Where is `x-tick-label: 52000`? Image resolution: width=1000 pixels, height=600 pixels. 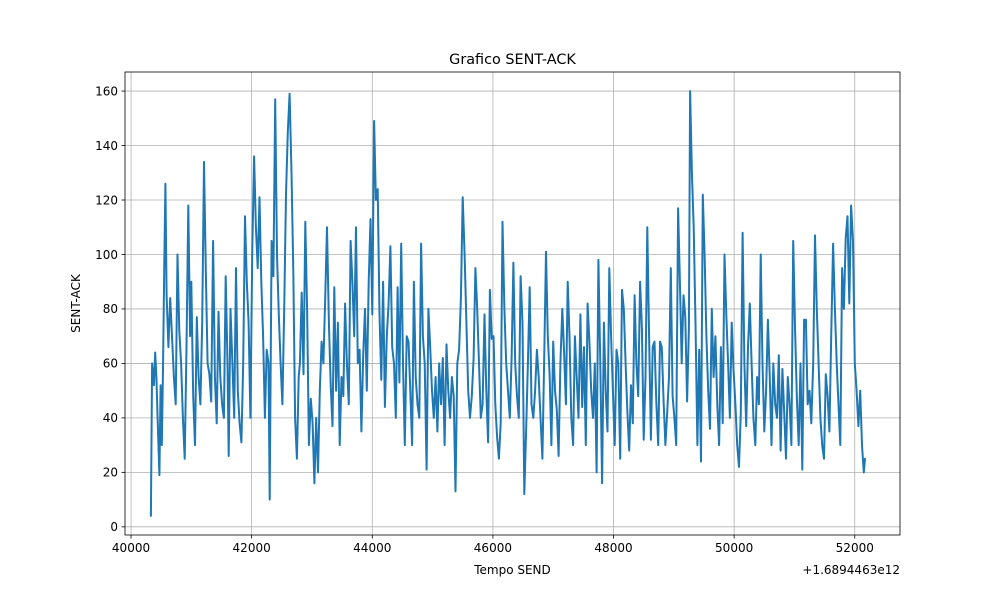
x-tick-label: 52000 is located at coordinates (855, 548).